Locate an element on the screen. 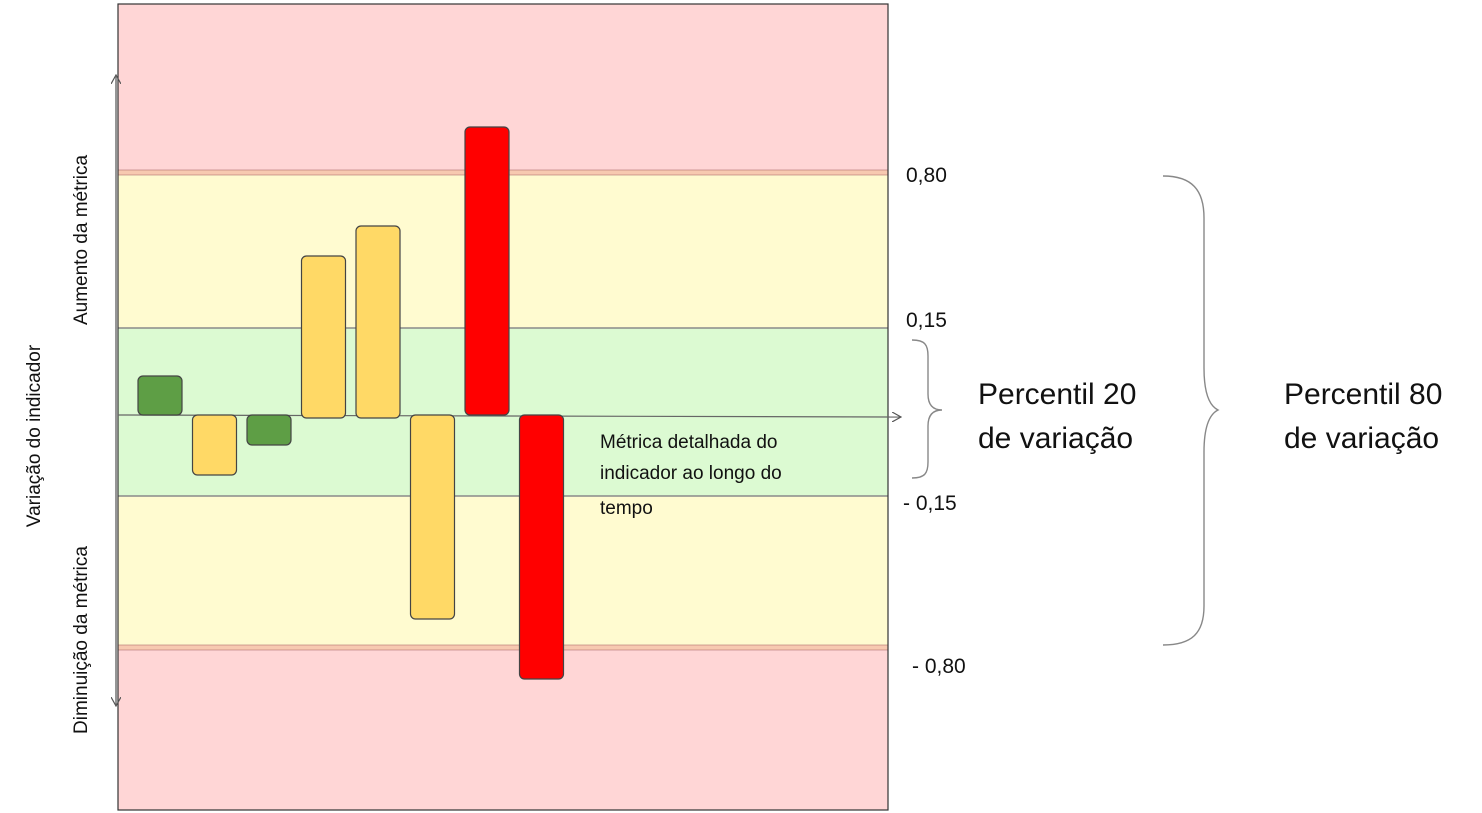 The height and width of the screenshot is (813, 1482). threshold-label-neg015: - 0,15 is located at coordinates (930, 503).